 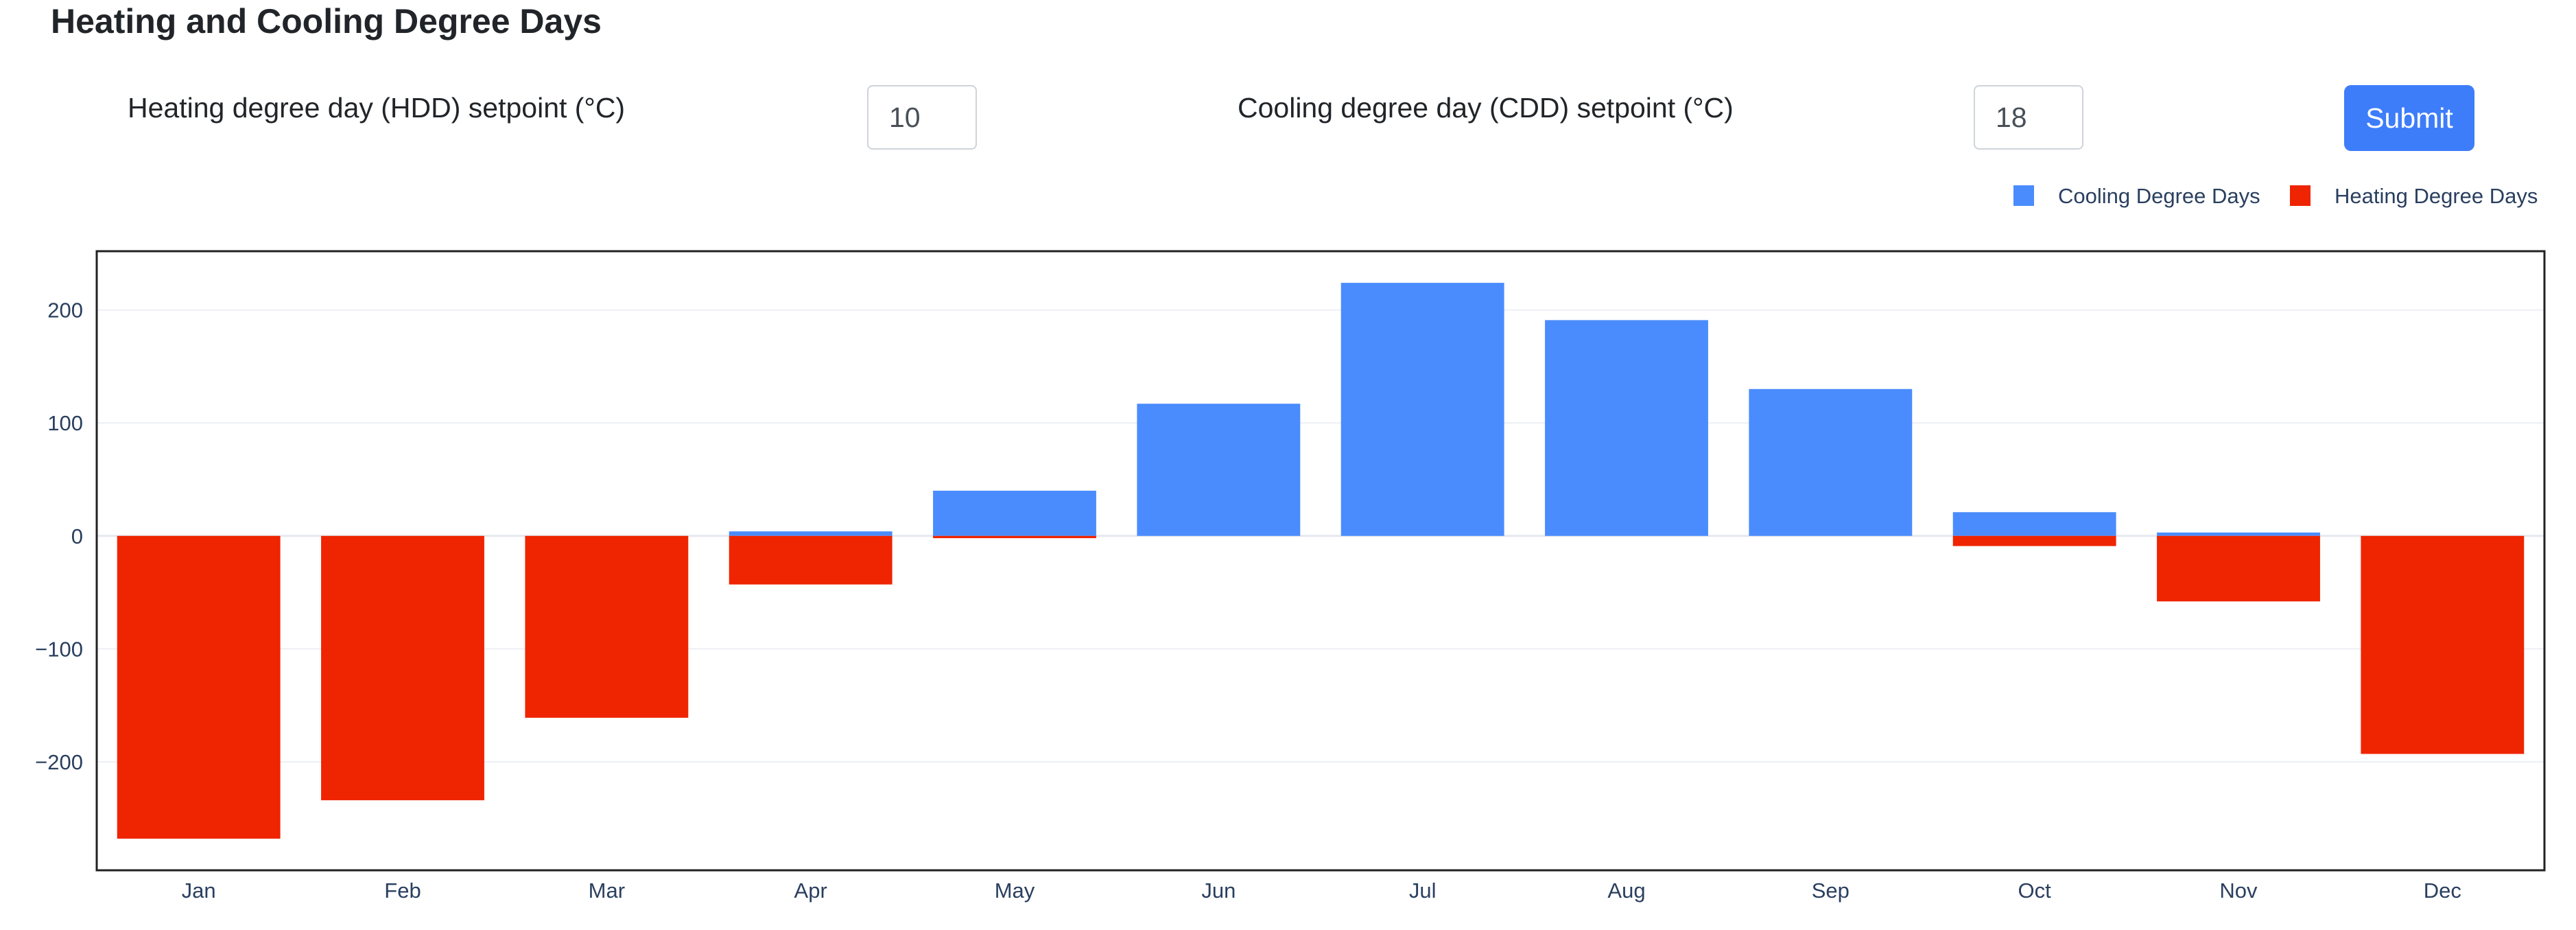 I want to click on cdd-bar-aug, so click(x=1626, y=428).